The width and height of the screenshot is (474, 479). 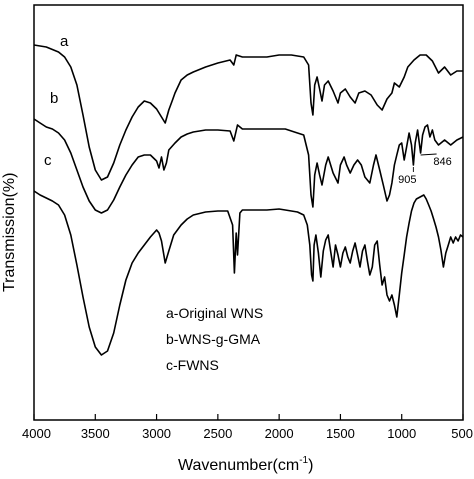 What do you see at coordinates (54, 98) in the screenshot?
I see `curve-tag-b: b` at bounding box center [54, 98].